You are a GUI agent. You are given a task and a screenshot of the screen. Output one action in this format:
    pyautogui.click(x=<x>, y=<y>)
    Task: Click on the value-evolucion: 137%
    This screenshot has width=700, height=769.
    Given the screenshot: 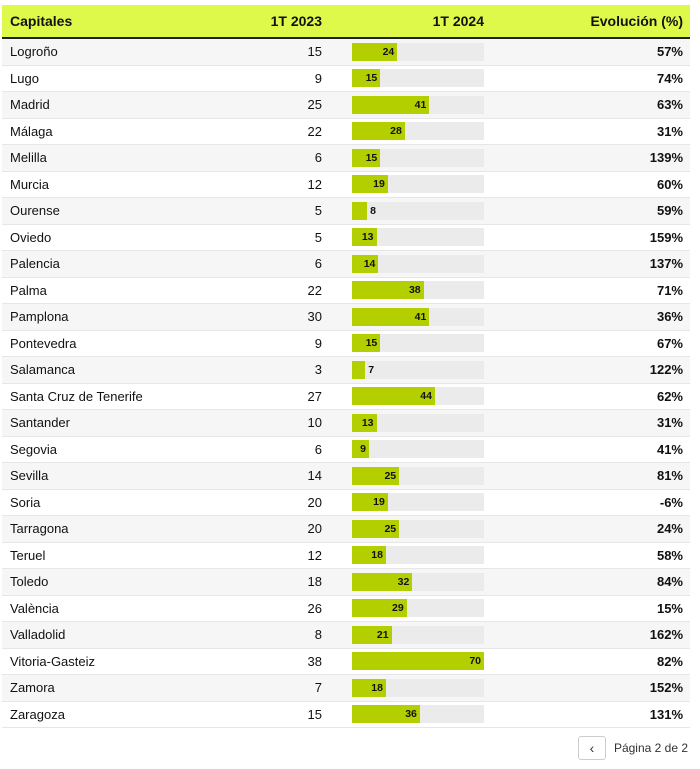 What is the action you would take?
    pyautogui.click(x=666, y=264)
    